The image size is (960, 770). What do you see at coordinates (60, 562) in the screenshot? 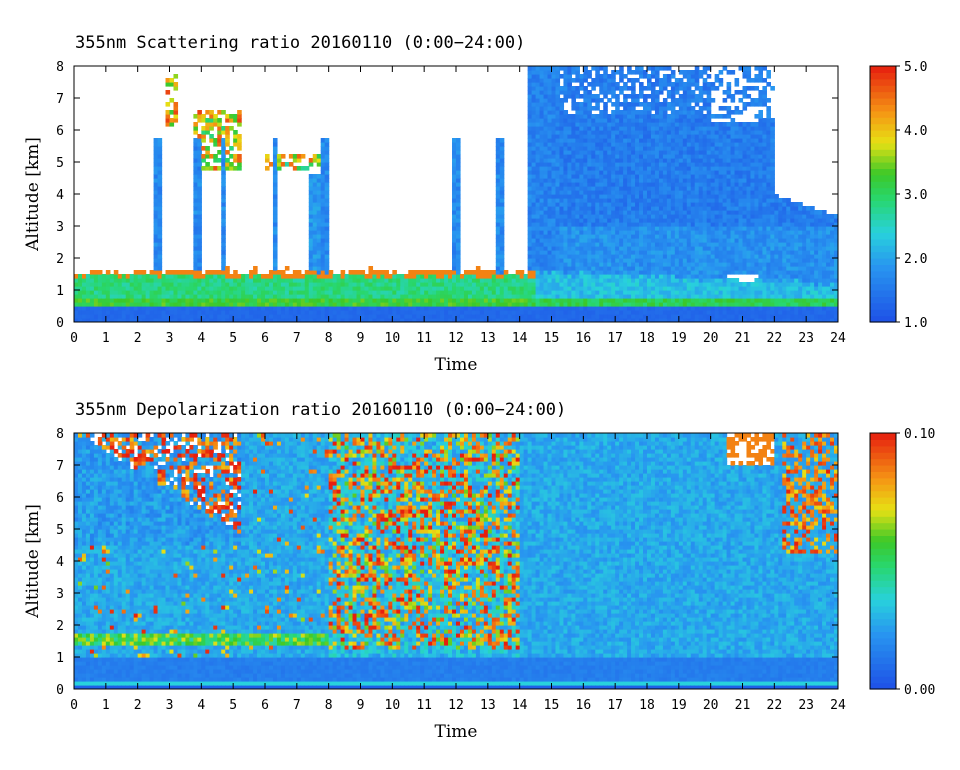
I see `y-tick-label: 4` at bounding box center [60, 562].